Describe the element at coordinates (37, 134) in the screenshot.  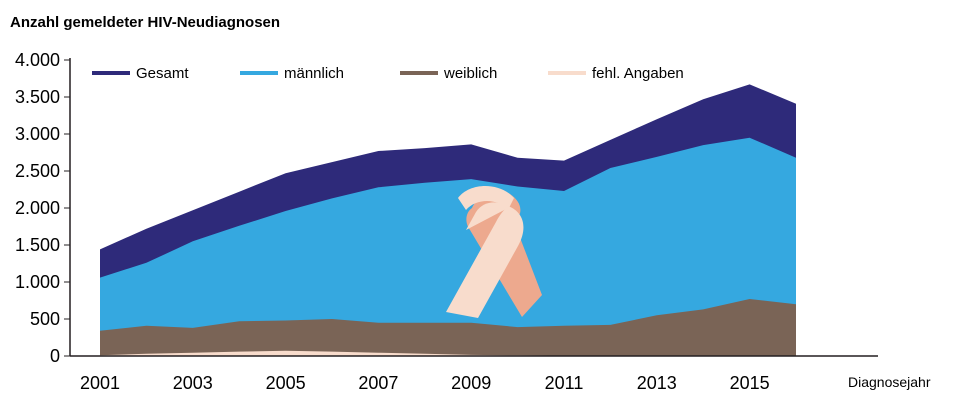
I see `y-tick-label: 3.000` at that location.